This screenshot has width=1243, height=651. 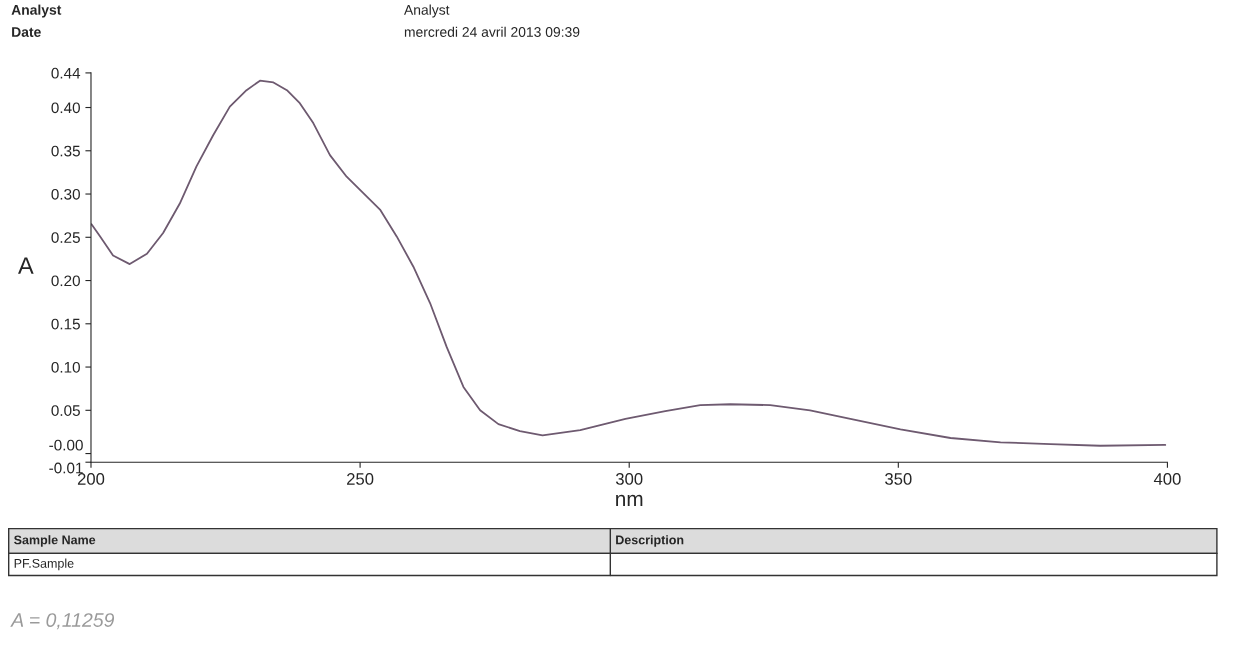 I want to click on text: Description, so click(x=650, y=541).